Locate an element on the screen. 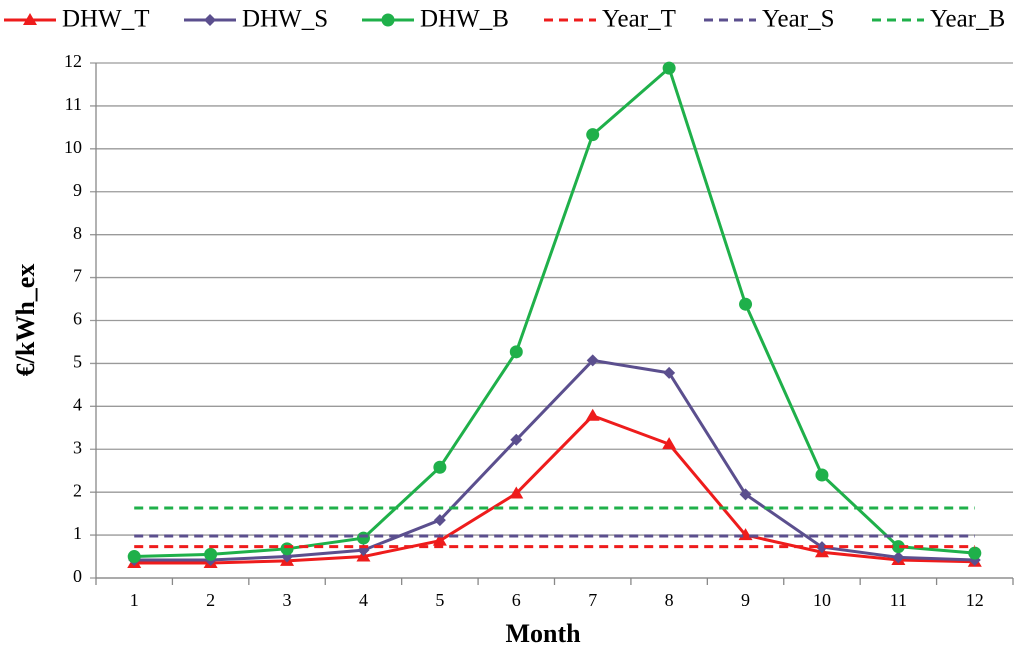  legend-label: DHW_B is located at coordinates (464, 19).